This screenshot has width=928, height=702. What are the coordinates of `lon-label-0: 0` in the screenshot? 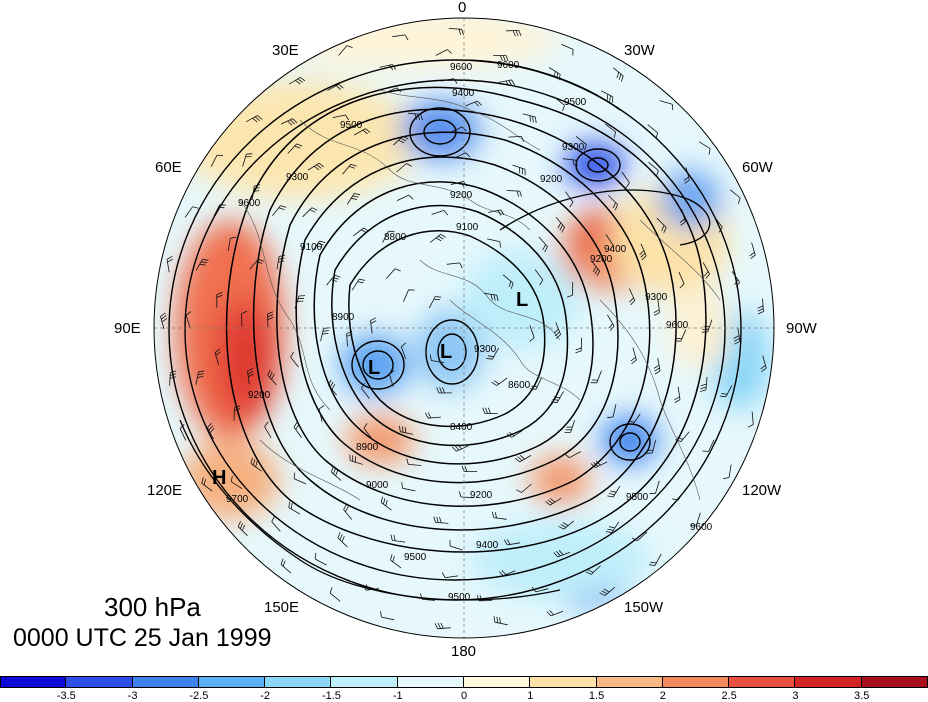 It's located at (462, 8).